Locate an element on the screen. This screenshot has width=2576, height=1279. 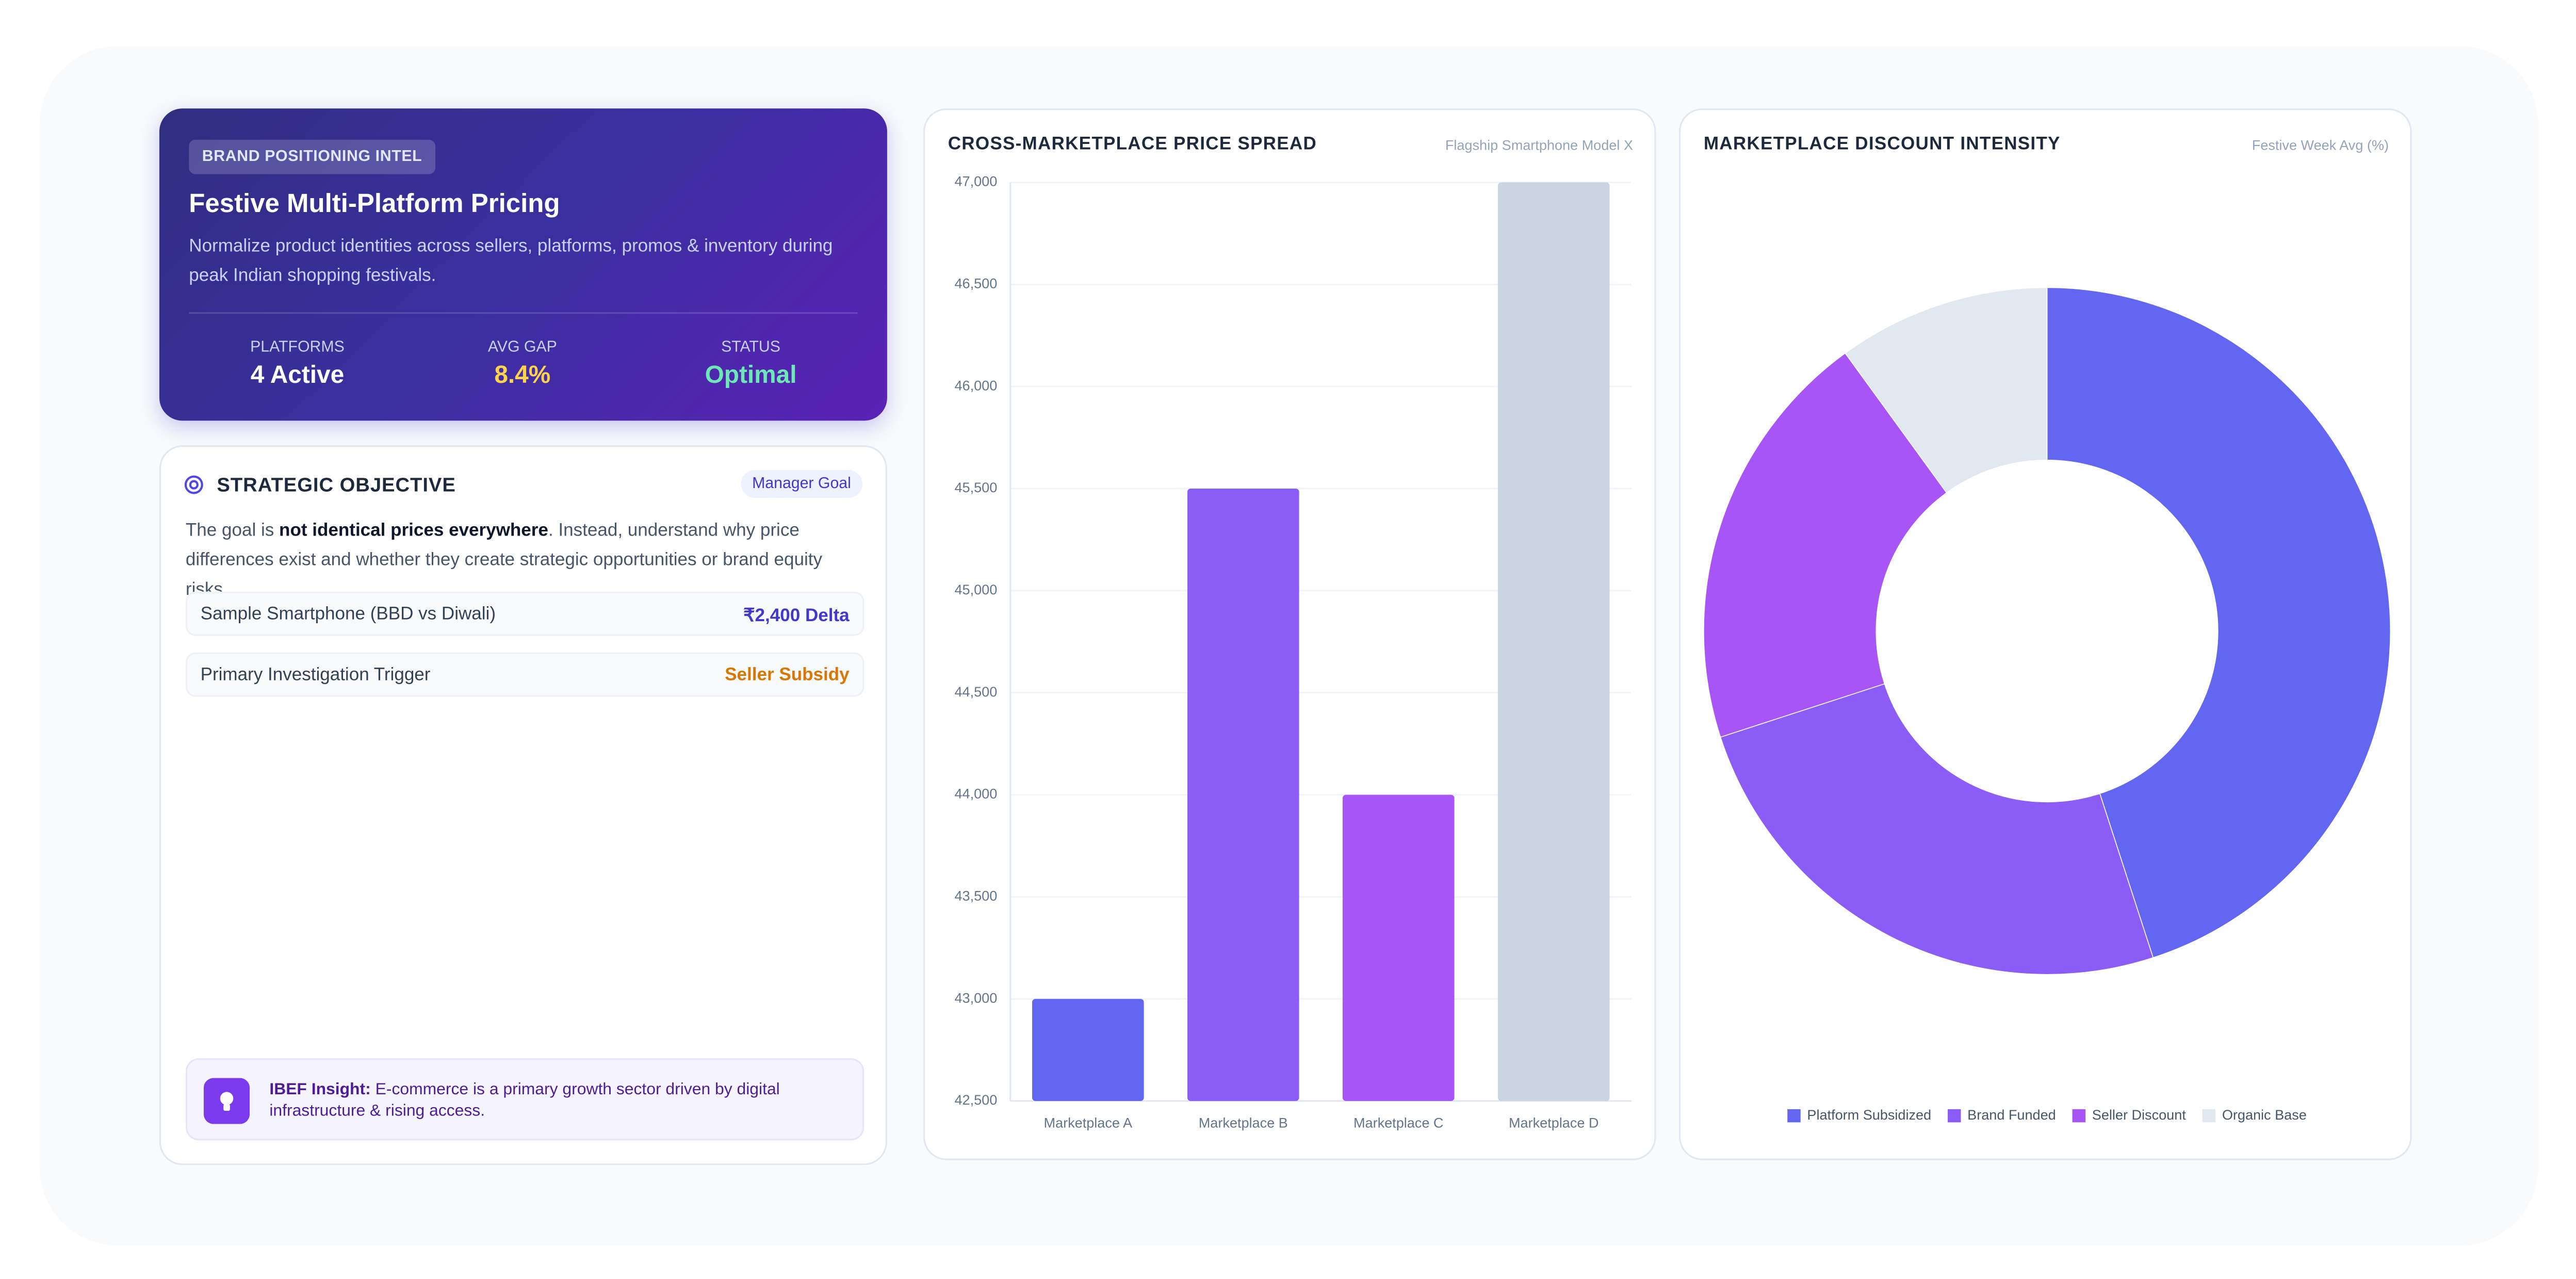
chart-title: MARKETPLACE DISCOUNT INTENSITY is located at coordinates (1883, 144).